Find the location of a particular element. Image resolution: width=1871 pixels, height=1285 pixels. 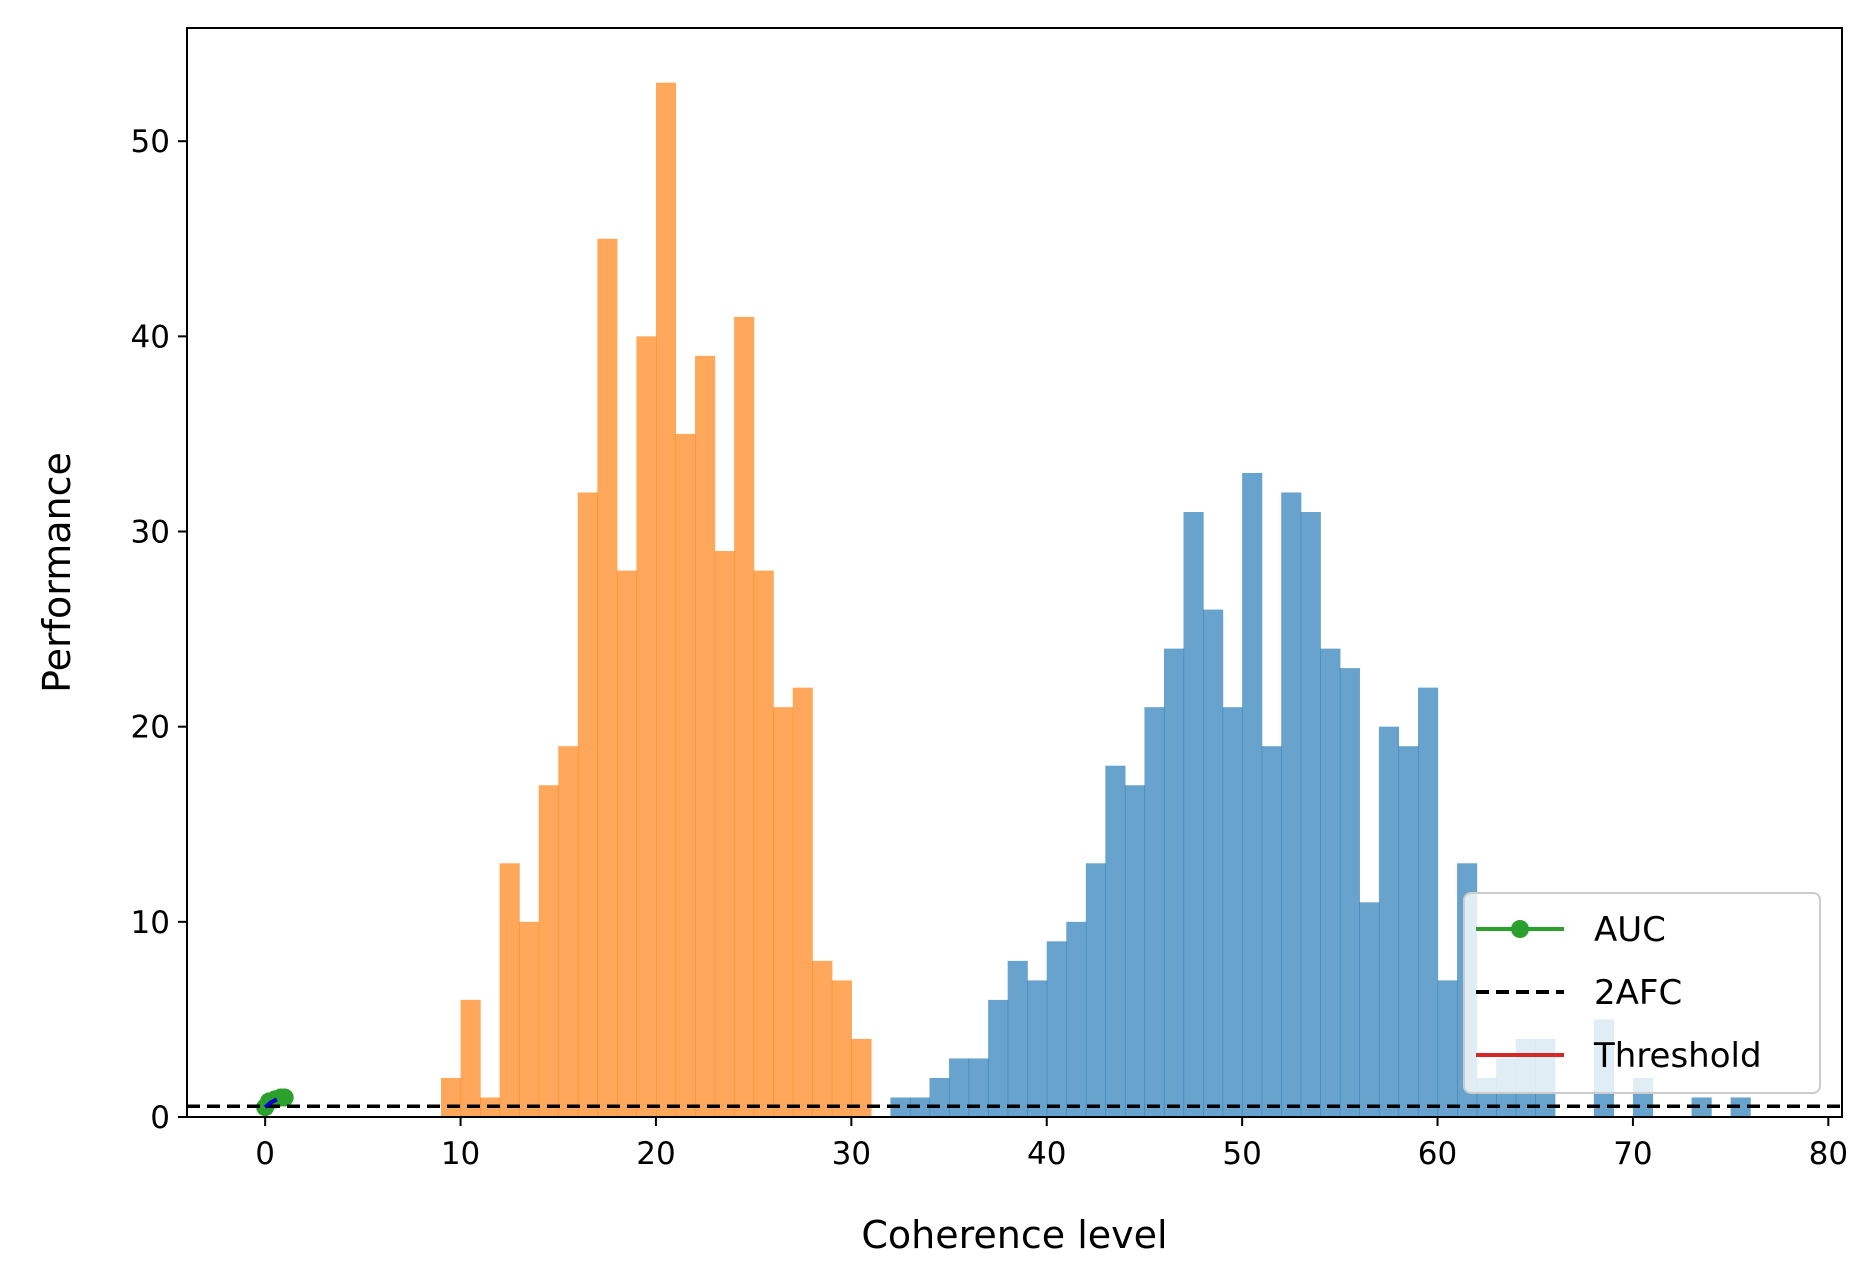

y-tick-label: 30 is located at coordinates (150, 533).